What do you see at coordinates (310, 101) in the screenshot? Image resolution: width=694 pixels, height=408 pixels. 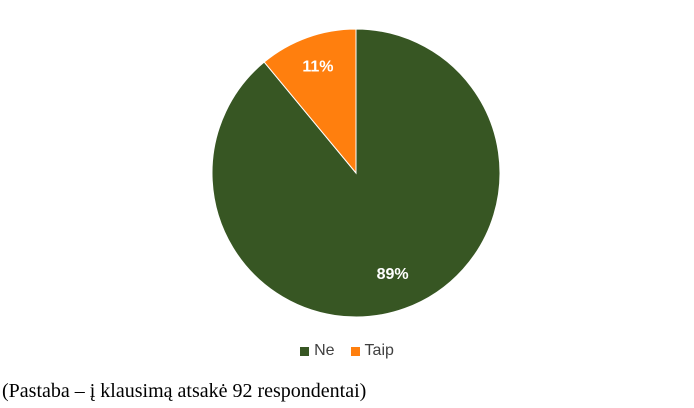 I see `pie-slice-taip` at bounding box center [310, 101].